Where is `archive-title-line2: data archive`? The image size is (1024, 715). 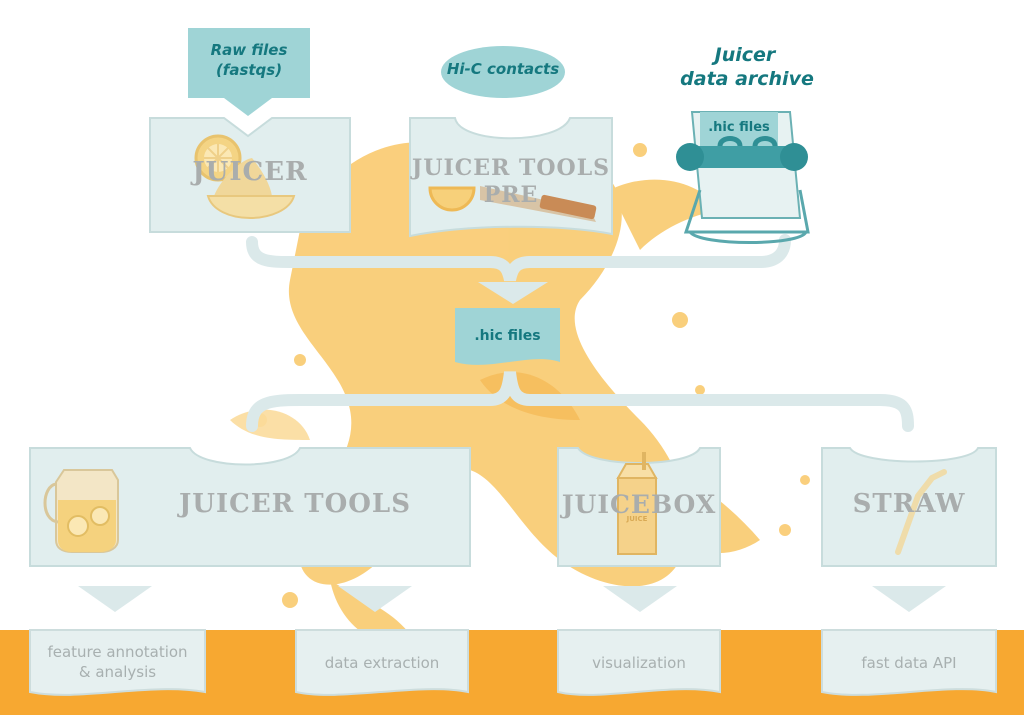 archive-title-line2: data archive is located at coordinates (747, 79).